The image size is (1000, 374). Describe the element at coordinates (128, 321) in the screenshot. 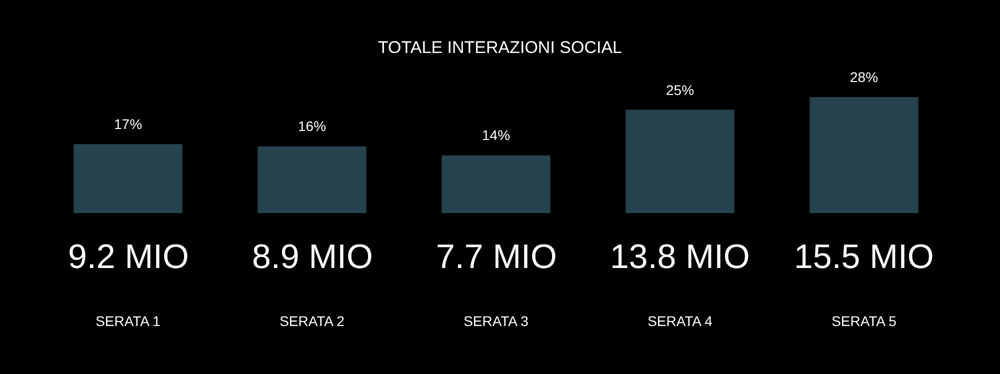

I see `x-tick-label: SERATA 1` at that location.